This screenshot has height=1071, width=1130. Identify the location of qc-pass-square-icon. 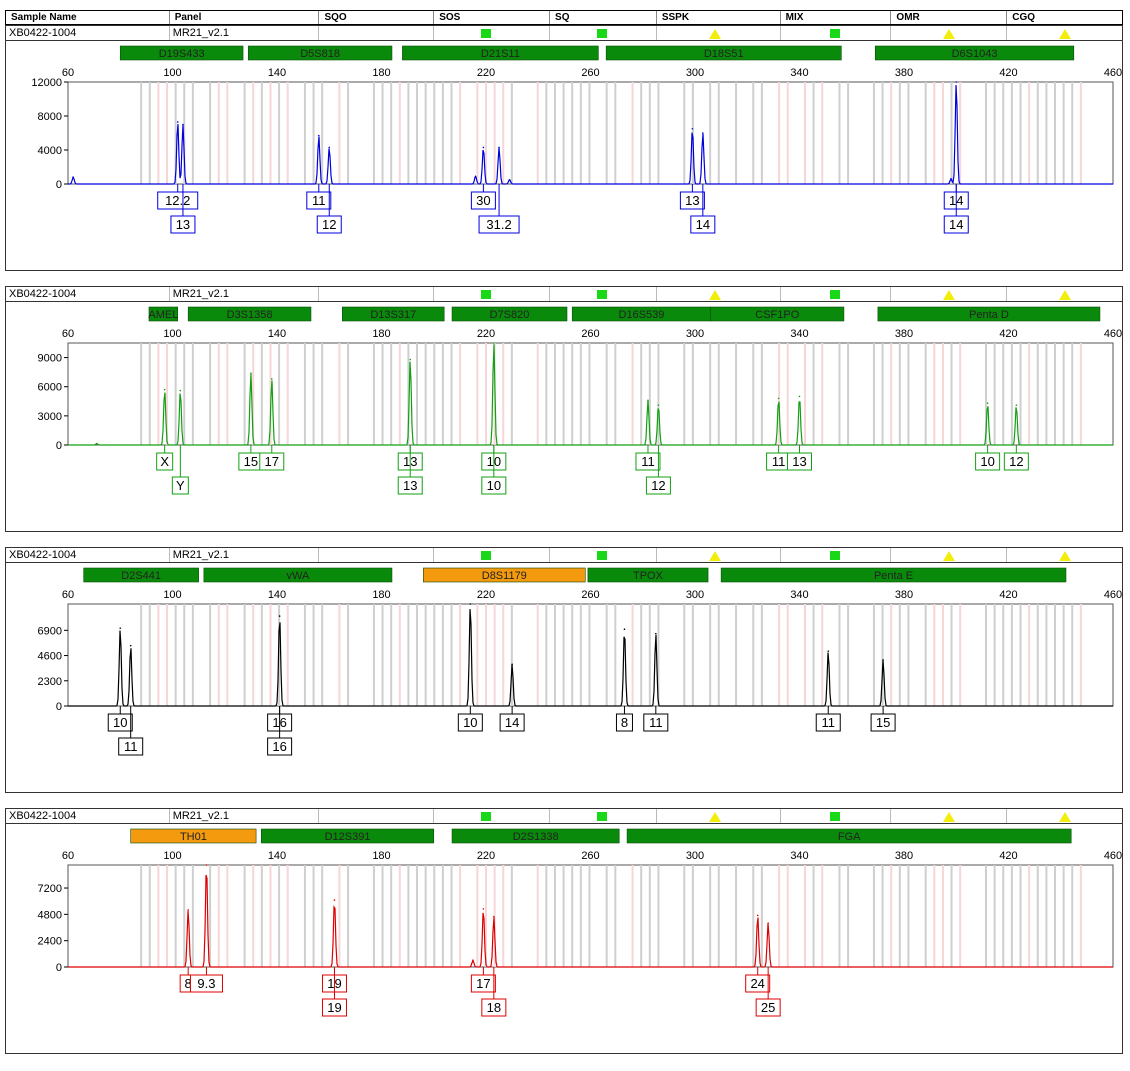
(486, 555).